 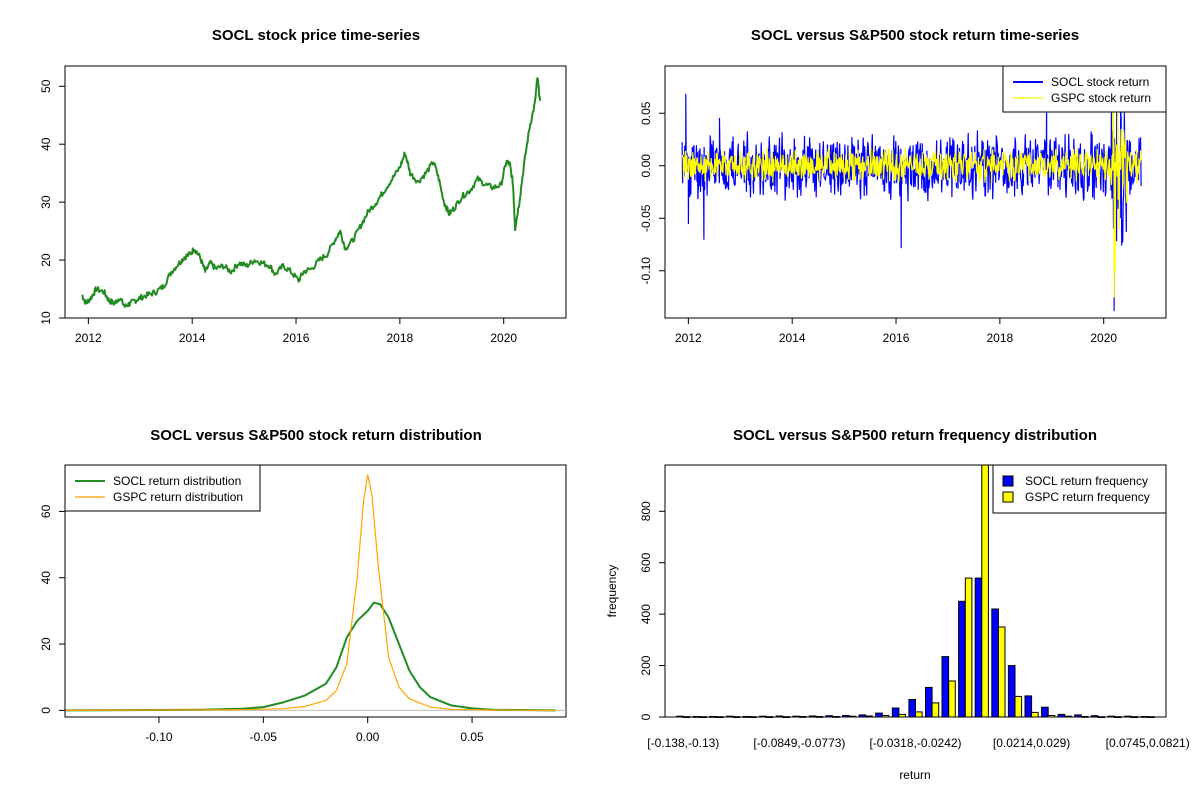 I want to click on price-series-layer, so click(x=311, y=192).